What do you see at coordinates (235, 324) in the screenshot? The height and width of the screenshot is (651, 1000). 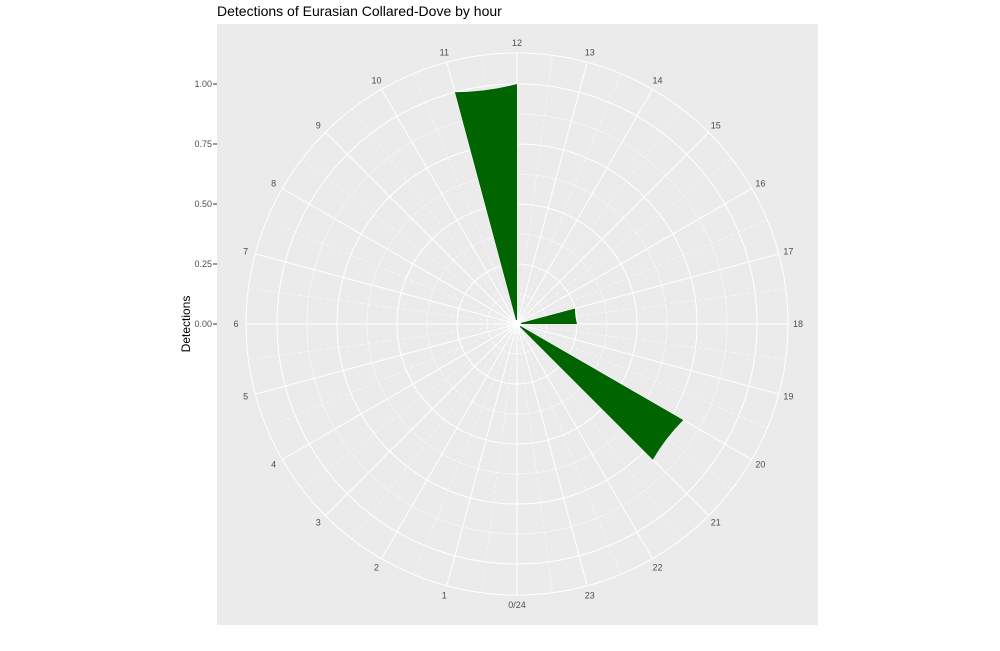 I see `hour-label-6: 6` at bounding box center [235, 324].